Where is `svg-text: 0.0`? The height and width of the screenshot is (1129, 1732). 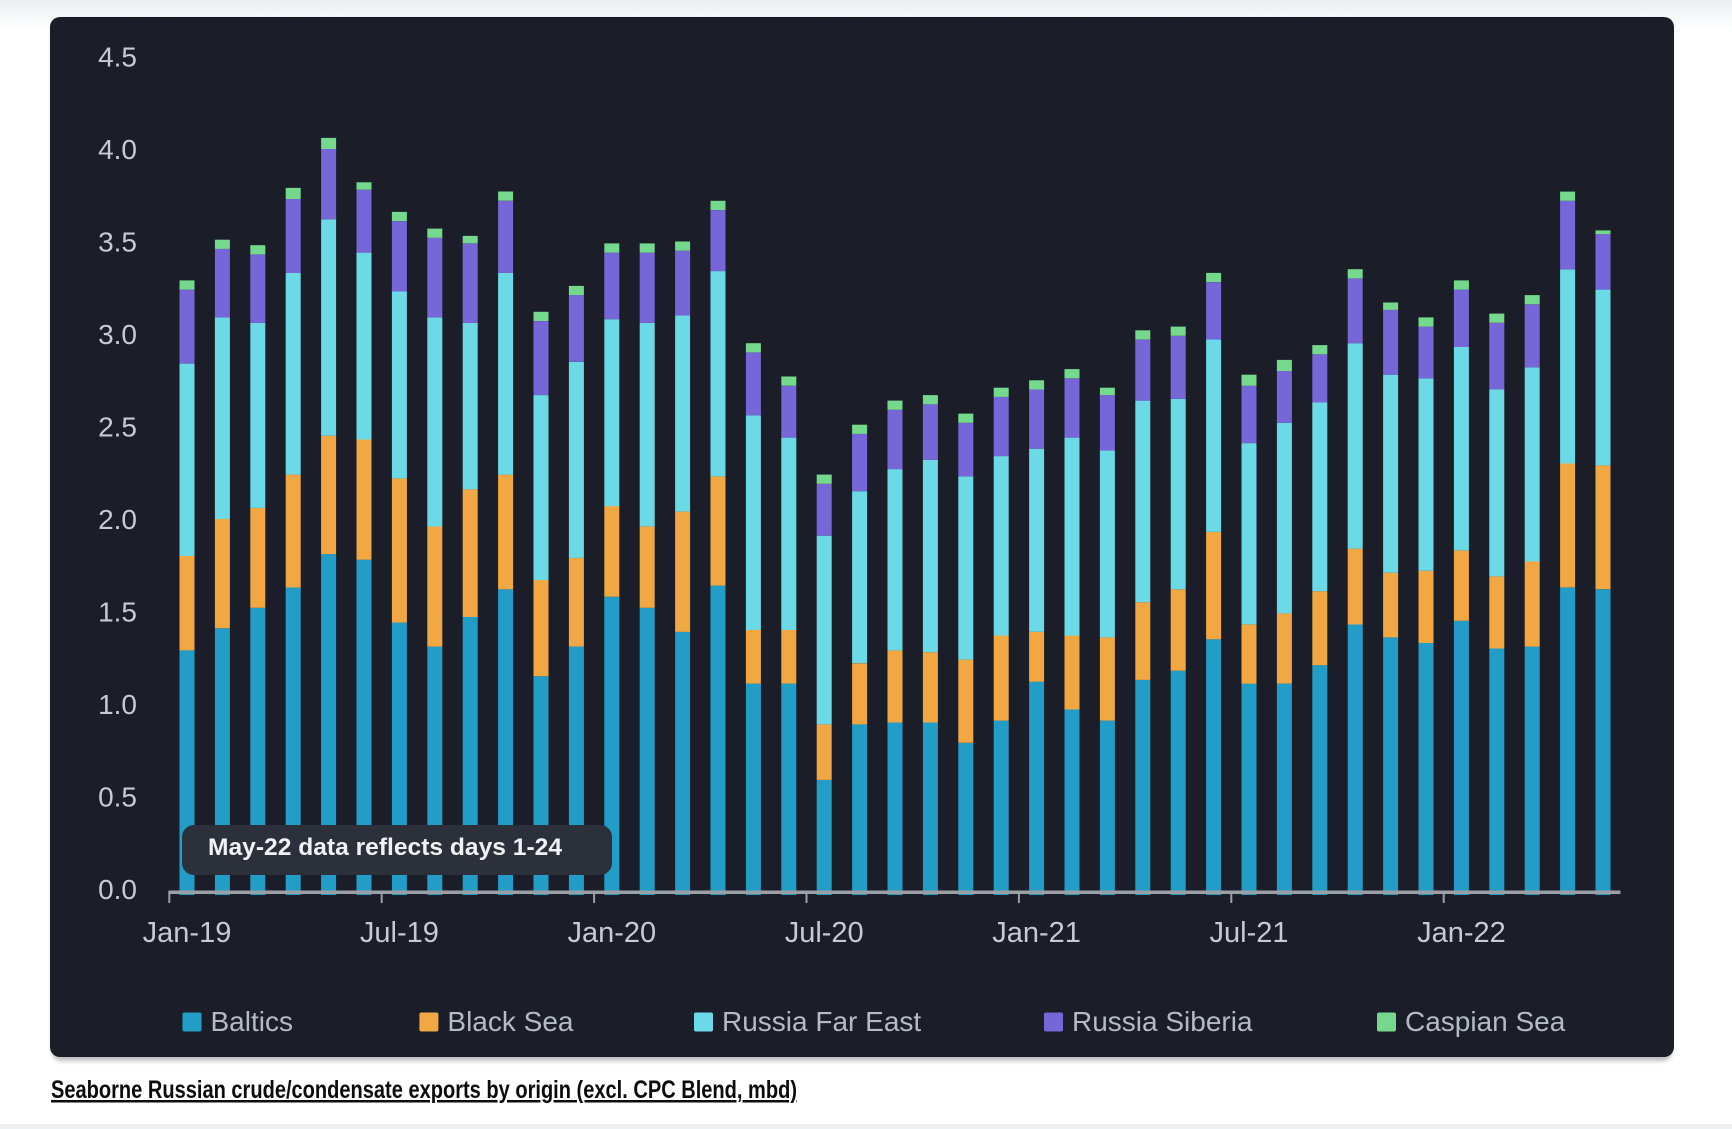 svg-text: 0.0 is located at coordinates (117, 889).